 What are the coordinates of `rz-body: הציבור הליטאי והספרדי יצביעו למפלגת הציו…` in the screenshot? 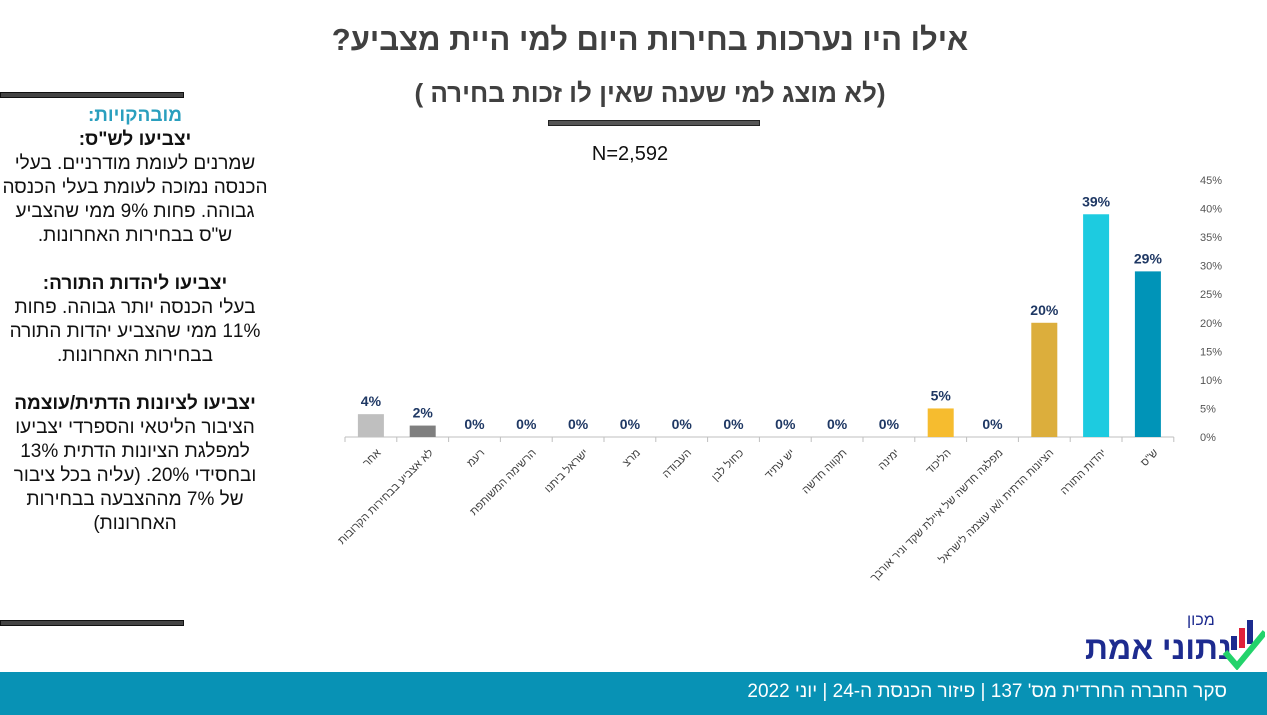 It's located at (135, 475).